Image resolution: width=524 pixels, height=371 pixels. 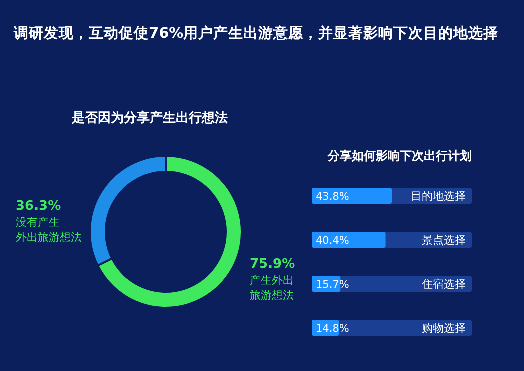 I want to click on data-label: 43.8%, so click(x=333, y=197).